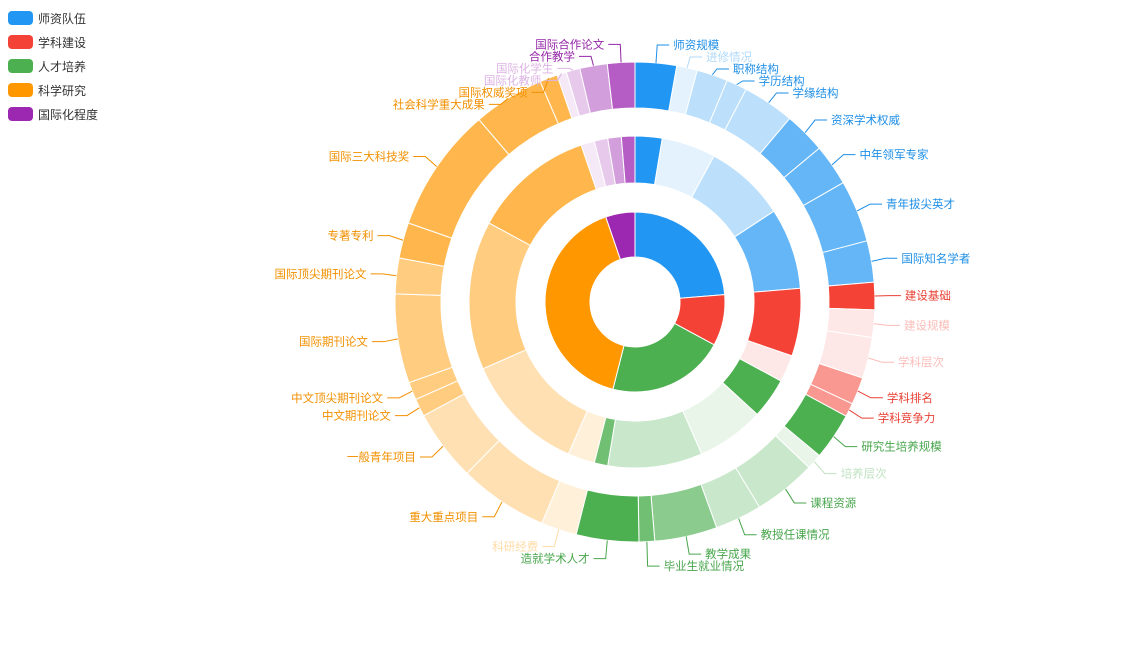 The height and width of the screenshot is (661, 1122). I want to click on item-label: 学历结构, so click(782, 81).